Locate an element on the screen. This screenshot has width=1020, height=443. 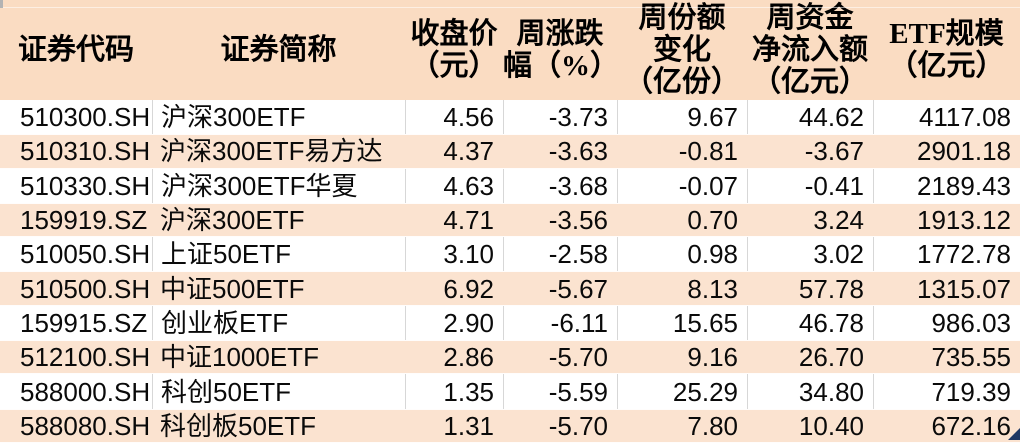
cell-close-price: 1.31 is located at coordinates (468, 425).